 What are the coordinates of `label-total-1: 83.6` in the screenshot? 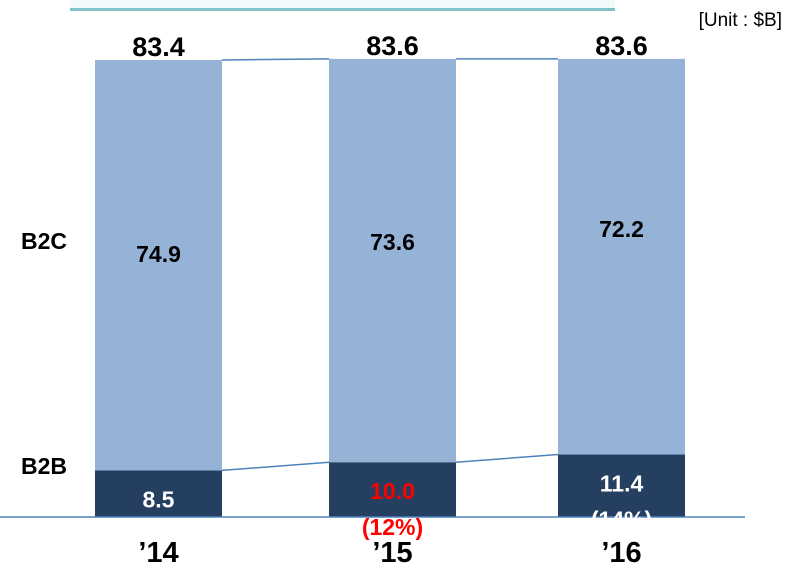 It's located at (392, 46).